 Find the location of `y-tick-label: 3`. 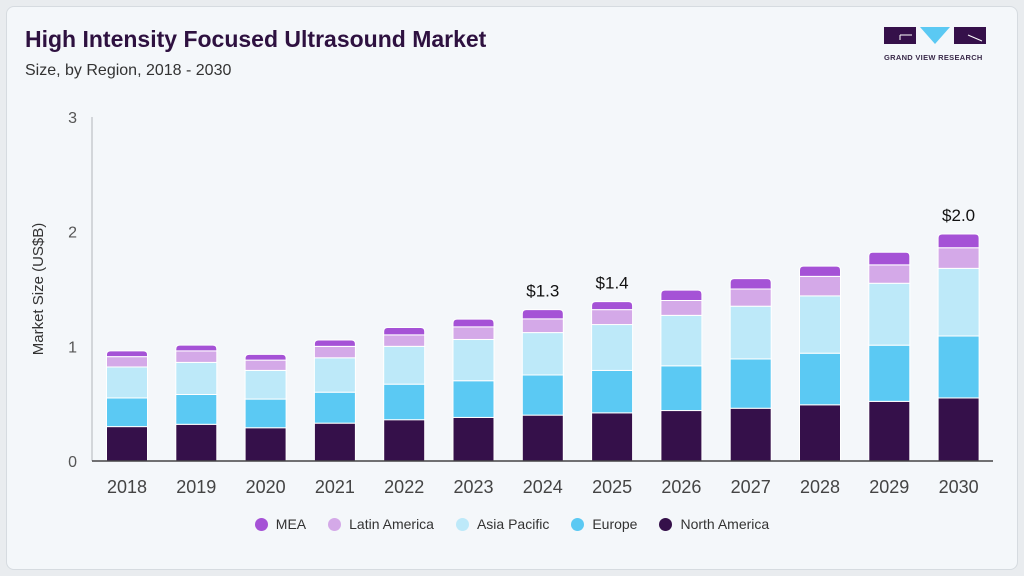

y-tick-label: 3 is located at coordinates (72, 118).